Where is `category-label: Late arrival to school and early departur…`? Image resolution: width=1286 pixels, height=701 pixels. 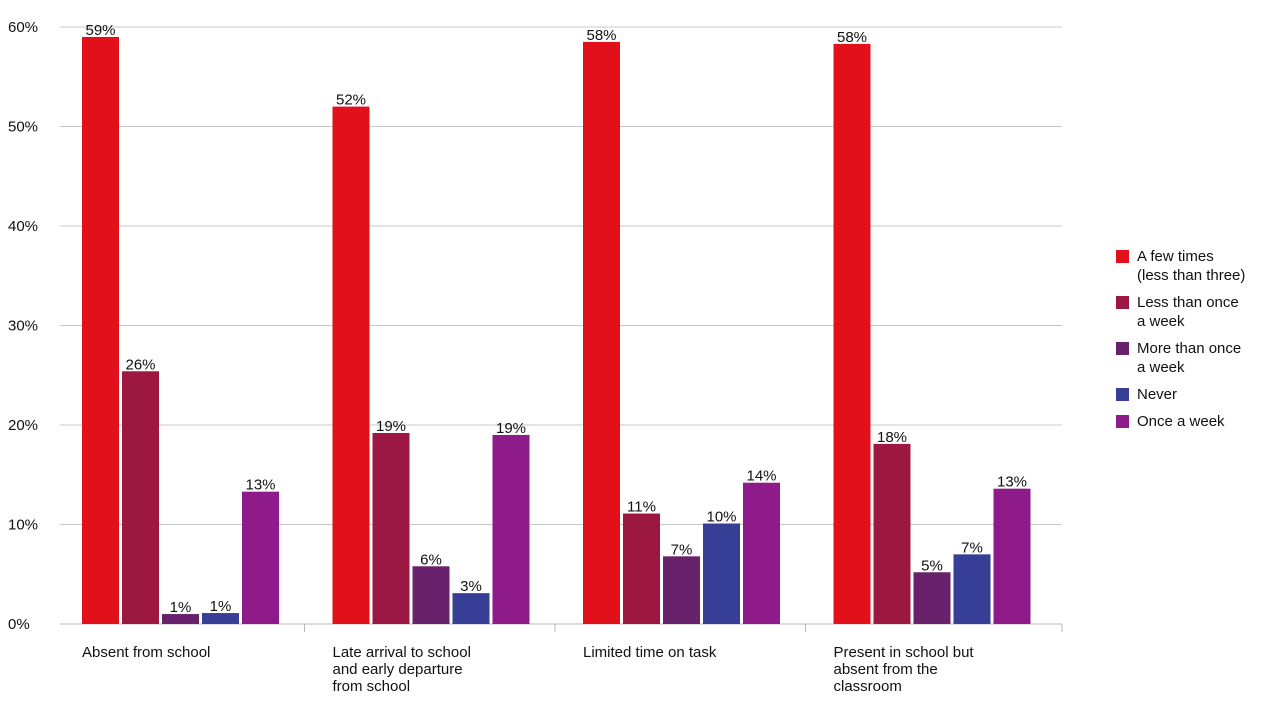 category-label: Late arrival to school and early departur… is located at coordinates (402, 669).